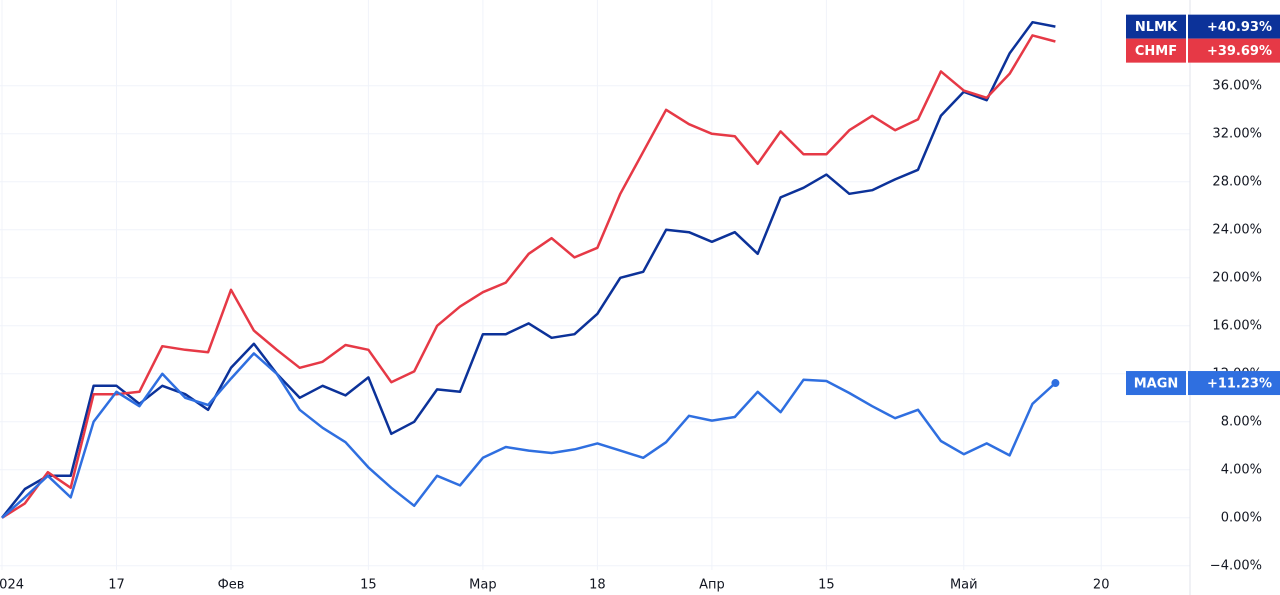 The width and height of the screenshot is (1280, 595). What do you see at coordinates (1203, 205) in the screenshot?
I see `badges: NLMK +40.93% CHMF +39.69% MAGN +11.23%` at bounding box center [1203, 205].